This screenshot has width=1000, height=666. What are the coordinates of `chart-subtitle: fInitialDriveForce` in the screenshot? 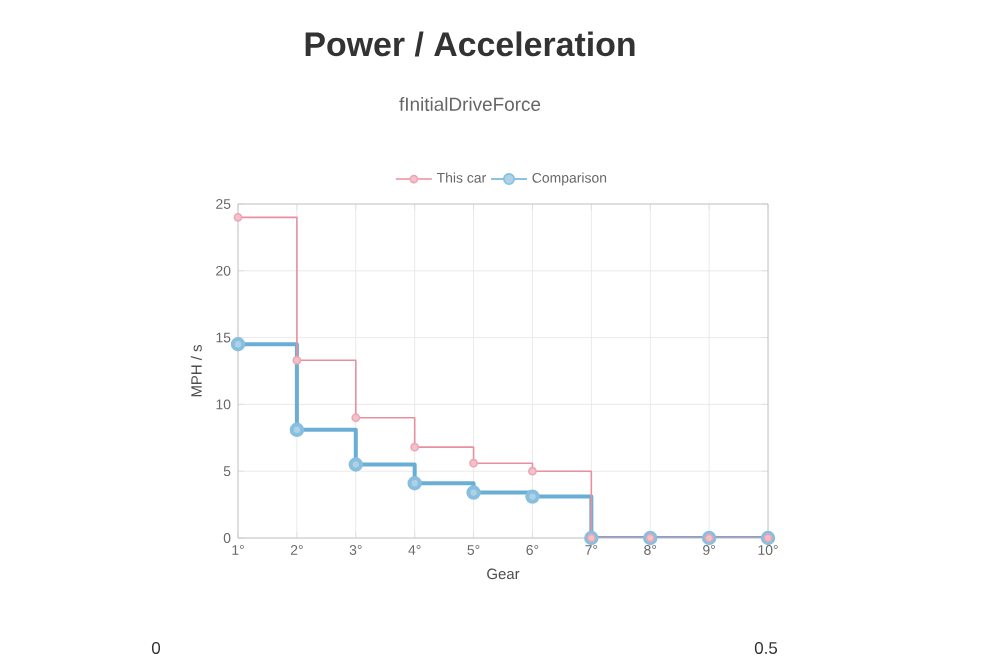 It's located at (470, 104).